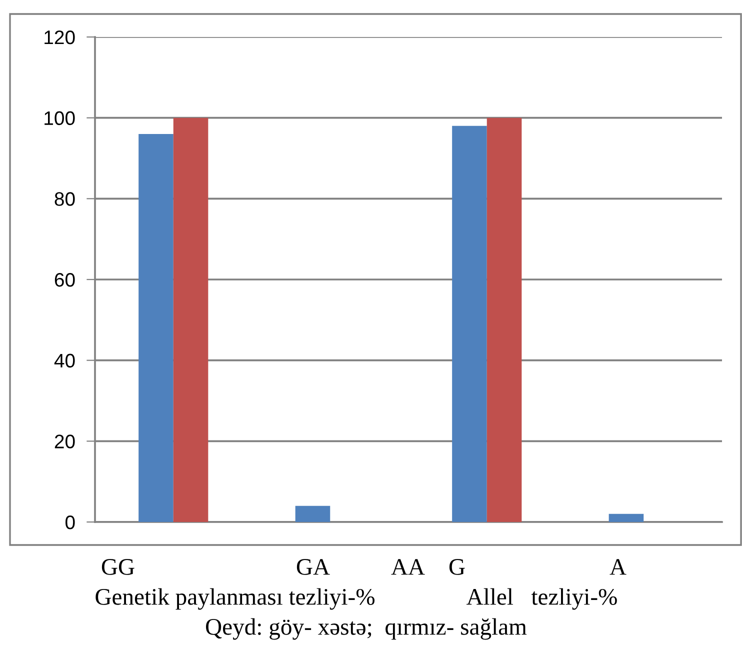 This screenshot has height=657, width=742. Describe the element at coordinates (618, 567) in the screenshot. I see `text: A` at that location.